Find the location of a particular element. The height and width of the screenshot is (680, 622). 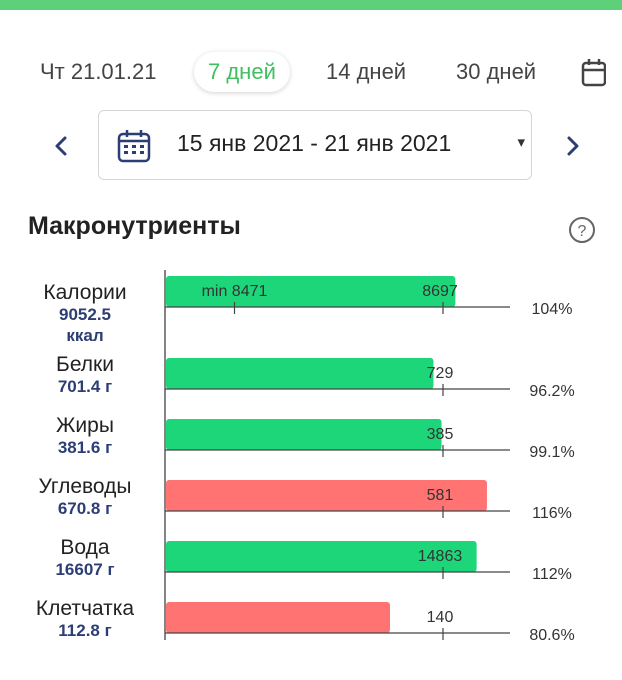

percent-label-4: 112% is located at coordinates (552, 574).